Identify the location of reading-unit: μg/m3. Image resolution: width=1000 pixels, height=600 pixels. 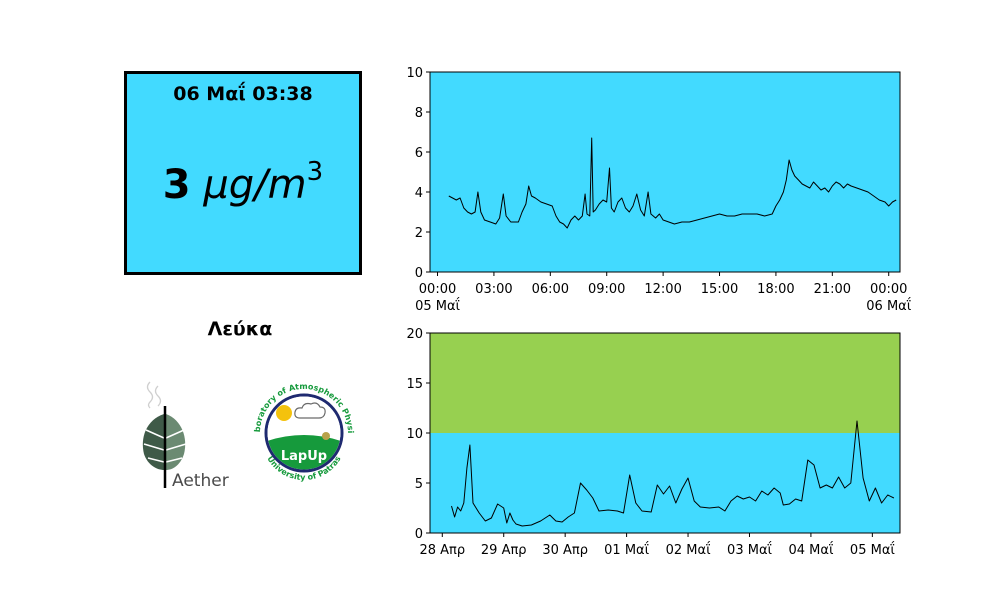
(263, 182).